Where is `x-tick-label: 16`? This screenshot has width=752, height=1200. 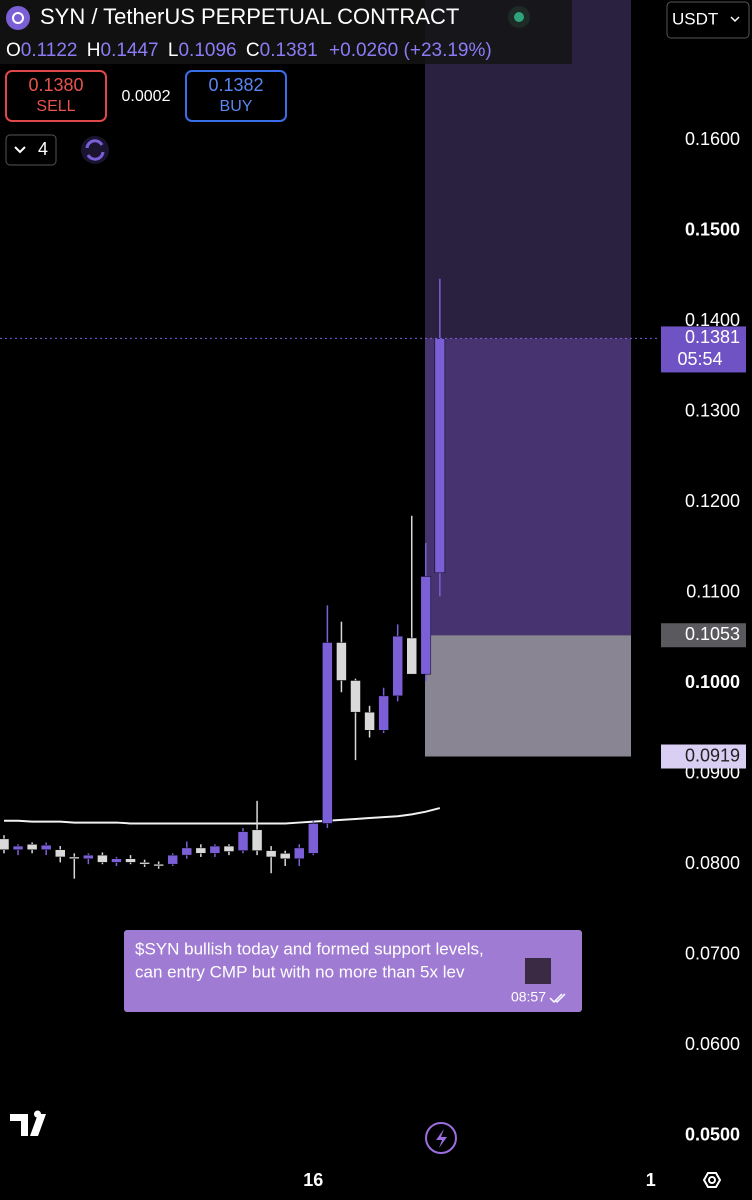 x-tick-label: 16 is located at coordinates (313, 1180).